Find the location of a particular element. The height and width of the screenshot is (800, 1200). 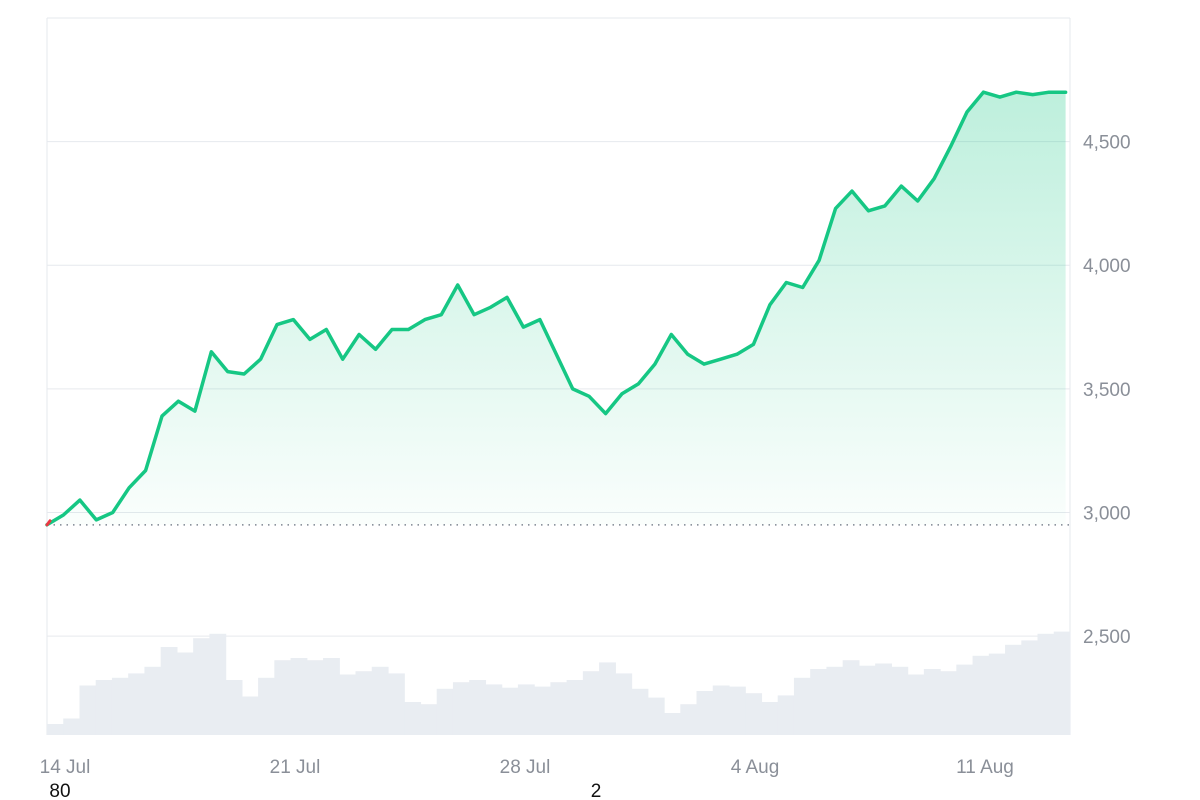

x-tick-label: 14 Jul is located at coordinates (65, 767).